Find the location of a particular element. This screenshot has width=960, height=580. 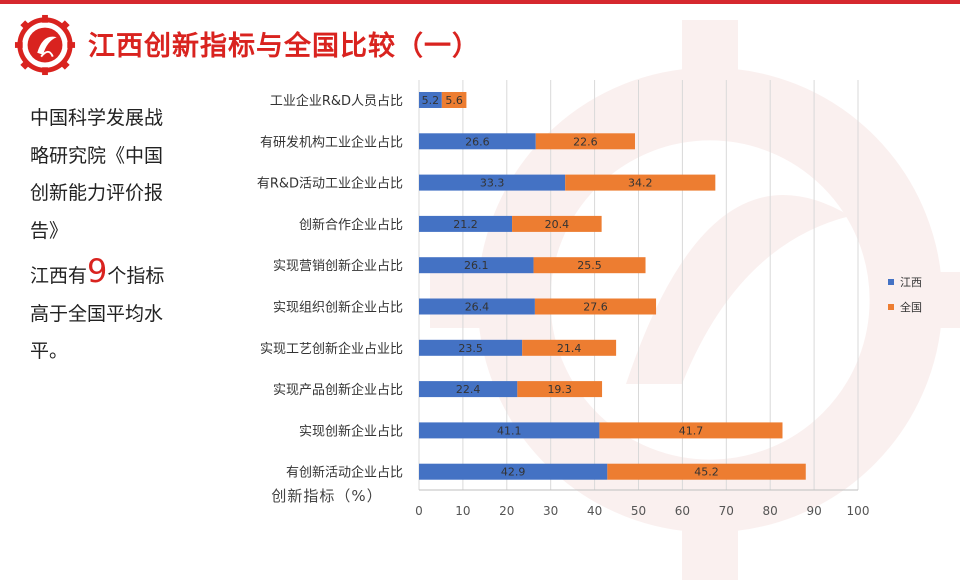

category-label: 实现产品创新企业占比 is located at coordinates (338, 390).